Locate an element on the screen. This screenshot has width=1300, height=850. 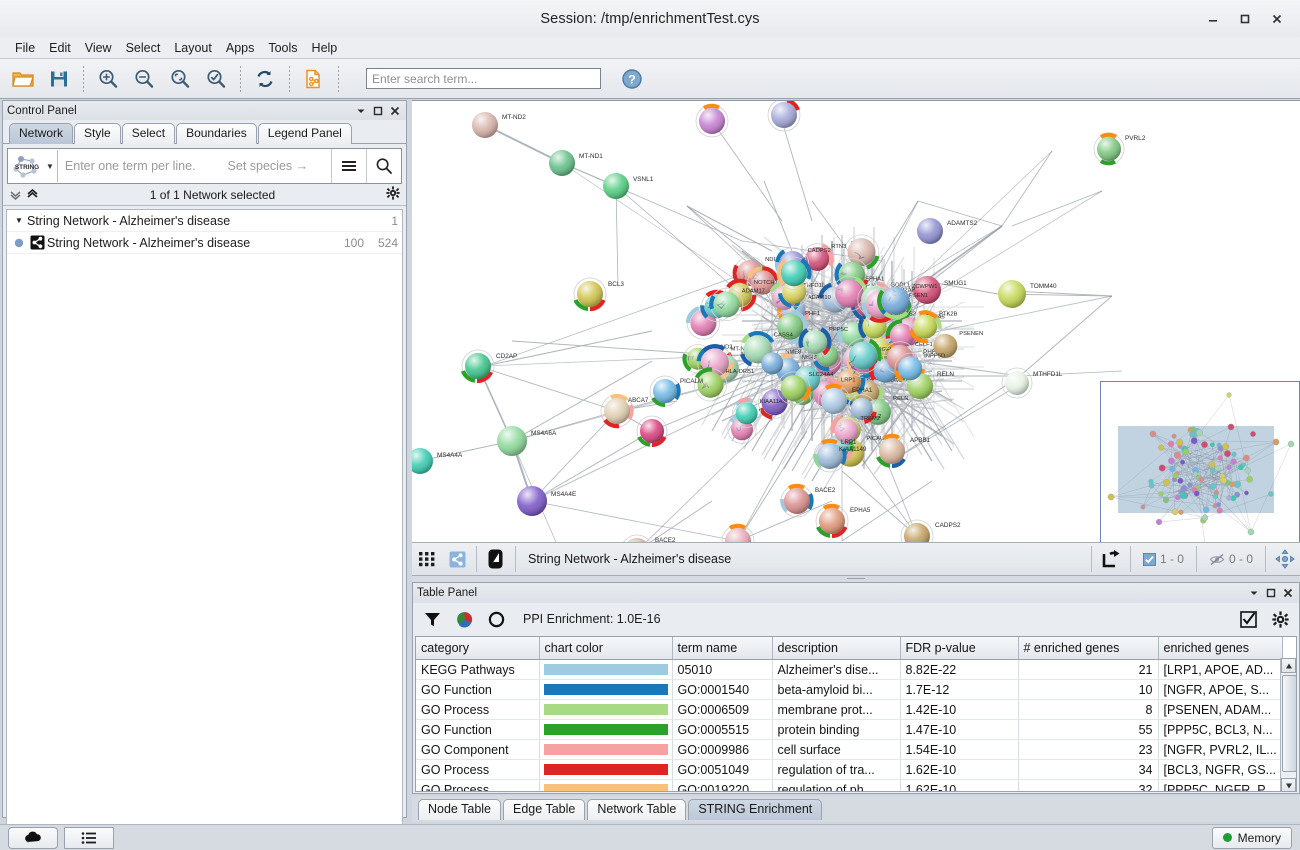
memory-indicator: Memory is located at coordinates (1251, 837).